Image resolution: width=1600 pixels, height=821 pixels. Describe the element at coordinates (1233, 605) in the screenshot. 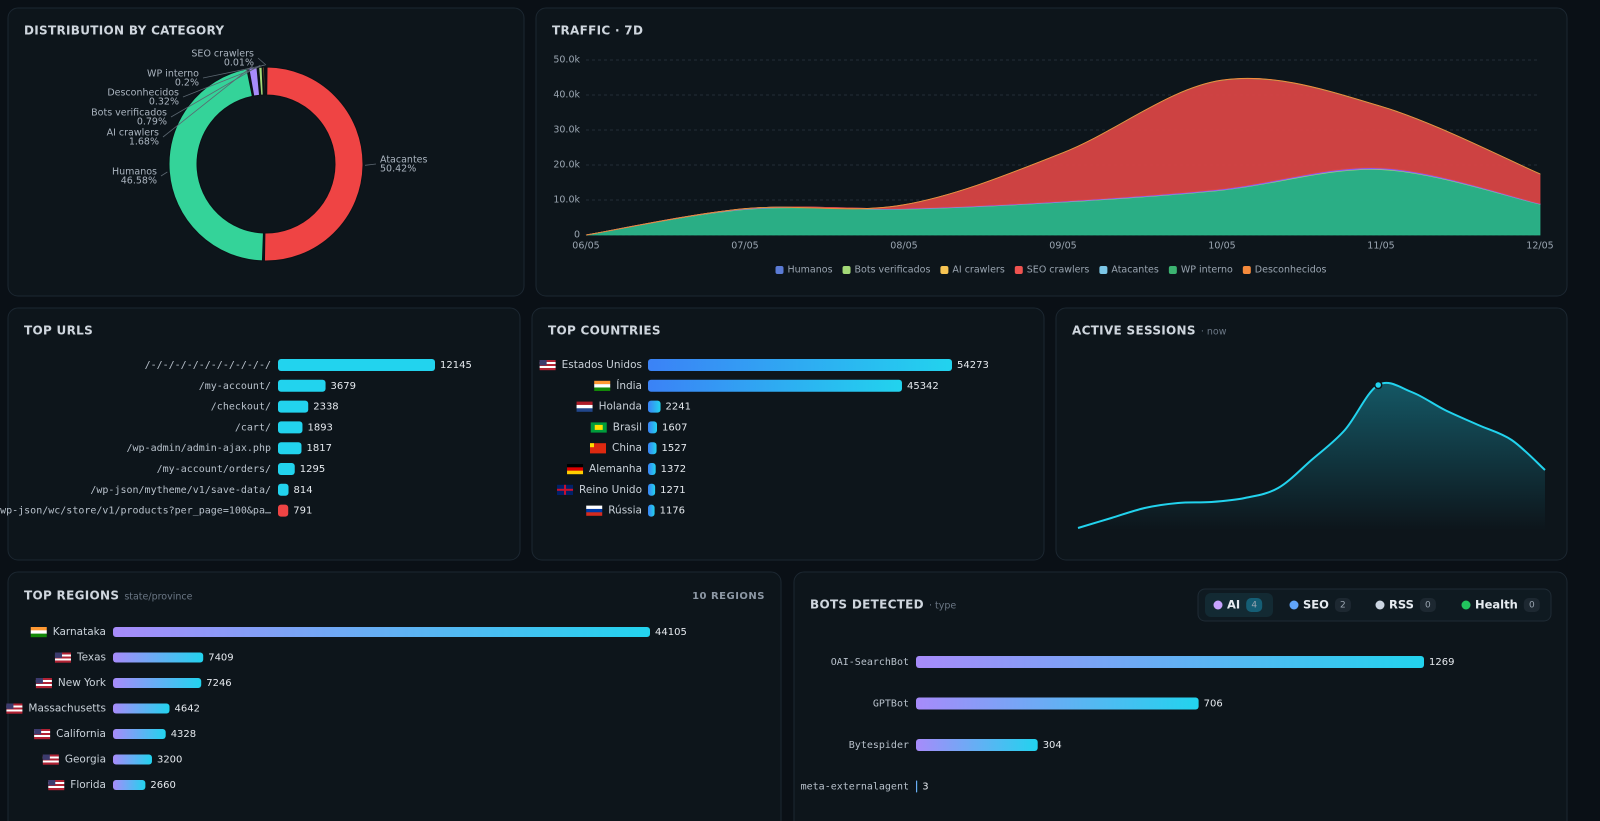

I see `tab-label: AI` at that location.